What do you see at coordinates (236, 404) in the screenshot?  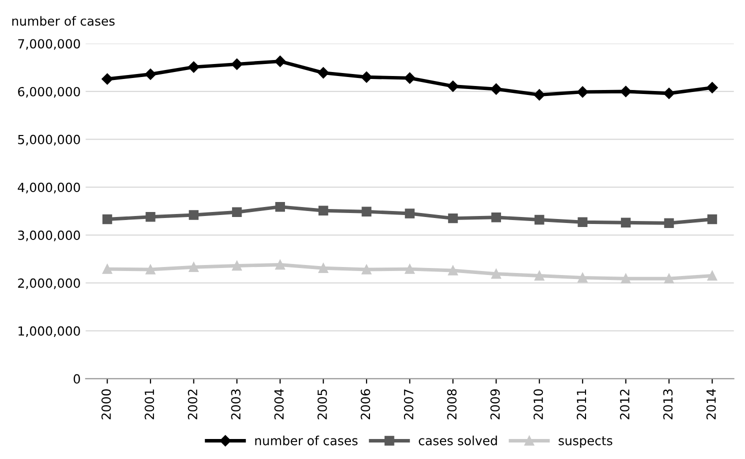 I see `x-tick-label: 2003` at bounding box center [236, 404].